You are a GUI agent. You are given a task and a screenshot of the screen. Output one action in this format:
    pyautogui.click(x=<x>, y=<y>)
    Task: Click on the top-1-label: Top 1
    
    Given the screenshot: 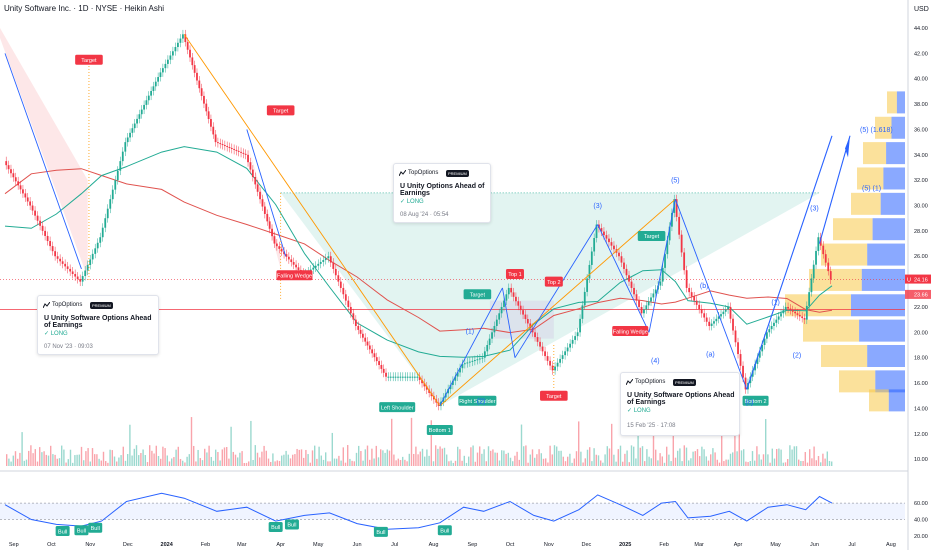 What is the action you would take?
    pyautogui.click(x=514, y=275)
    